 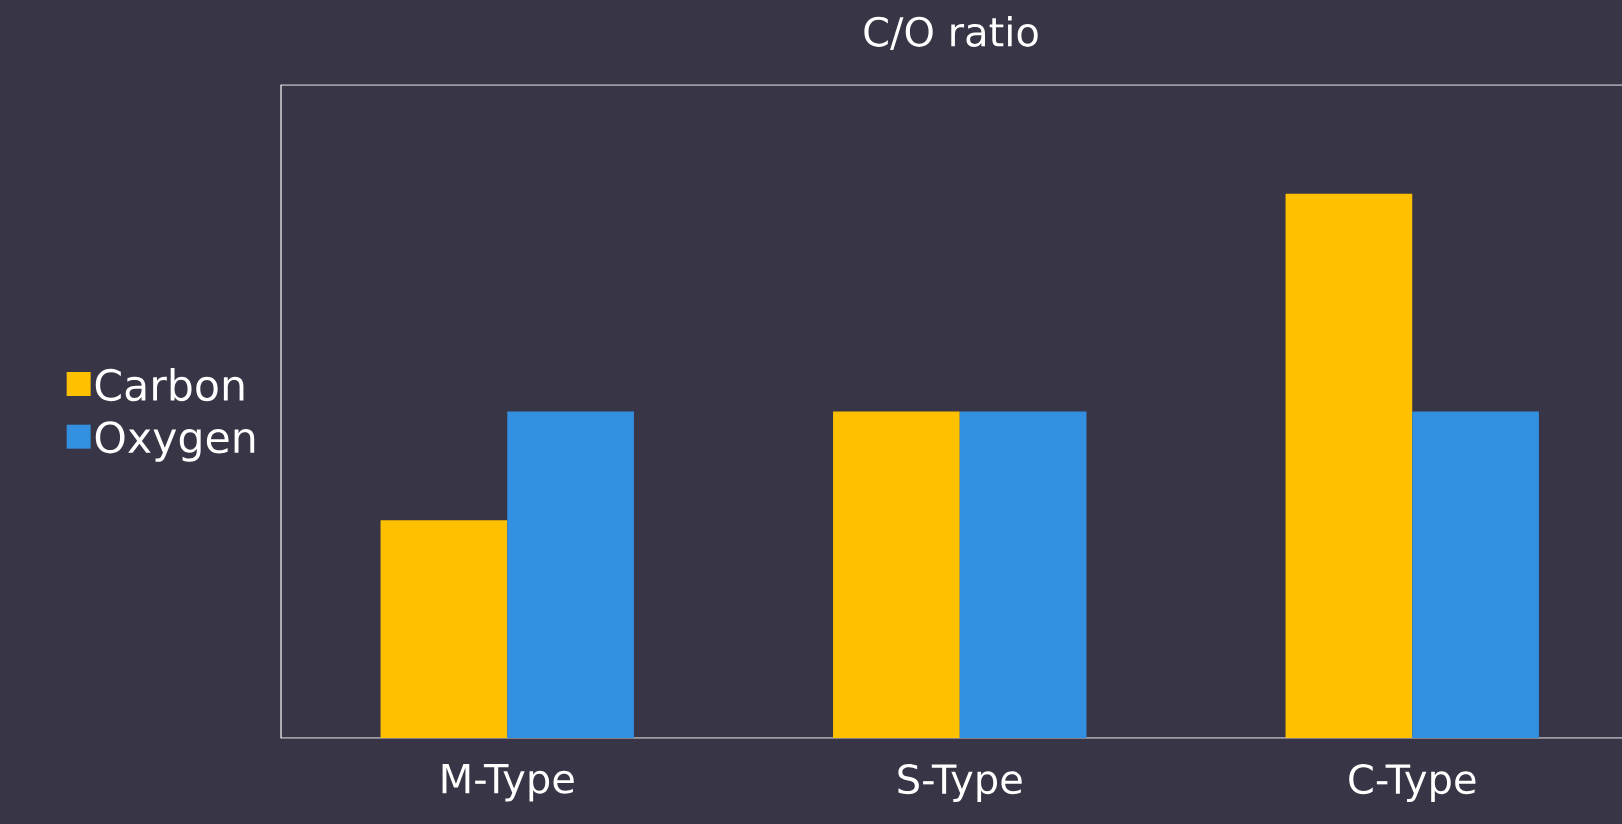 What do you see at coordinates (960, 783) in the screenshot?
I see `x-tick-label: S-Type` at bounding box center [960, 783].